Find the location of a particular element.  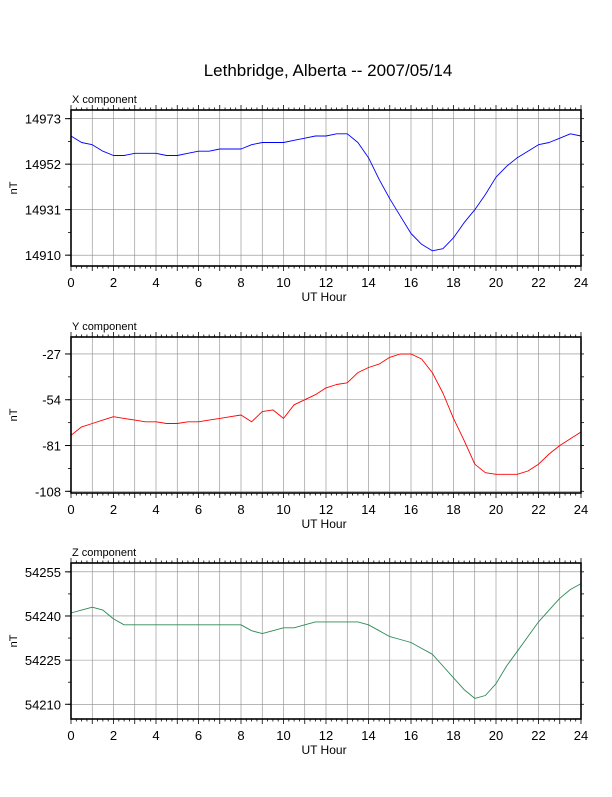

y-tick-label: 14952 is located at coordinates (43, 164).